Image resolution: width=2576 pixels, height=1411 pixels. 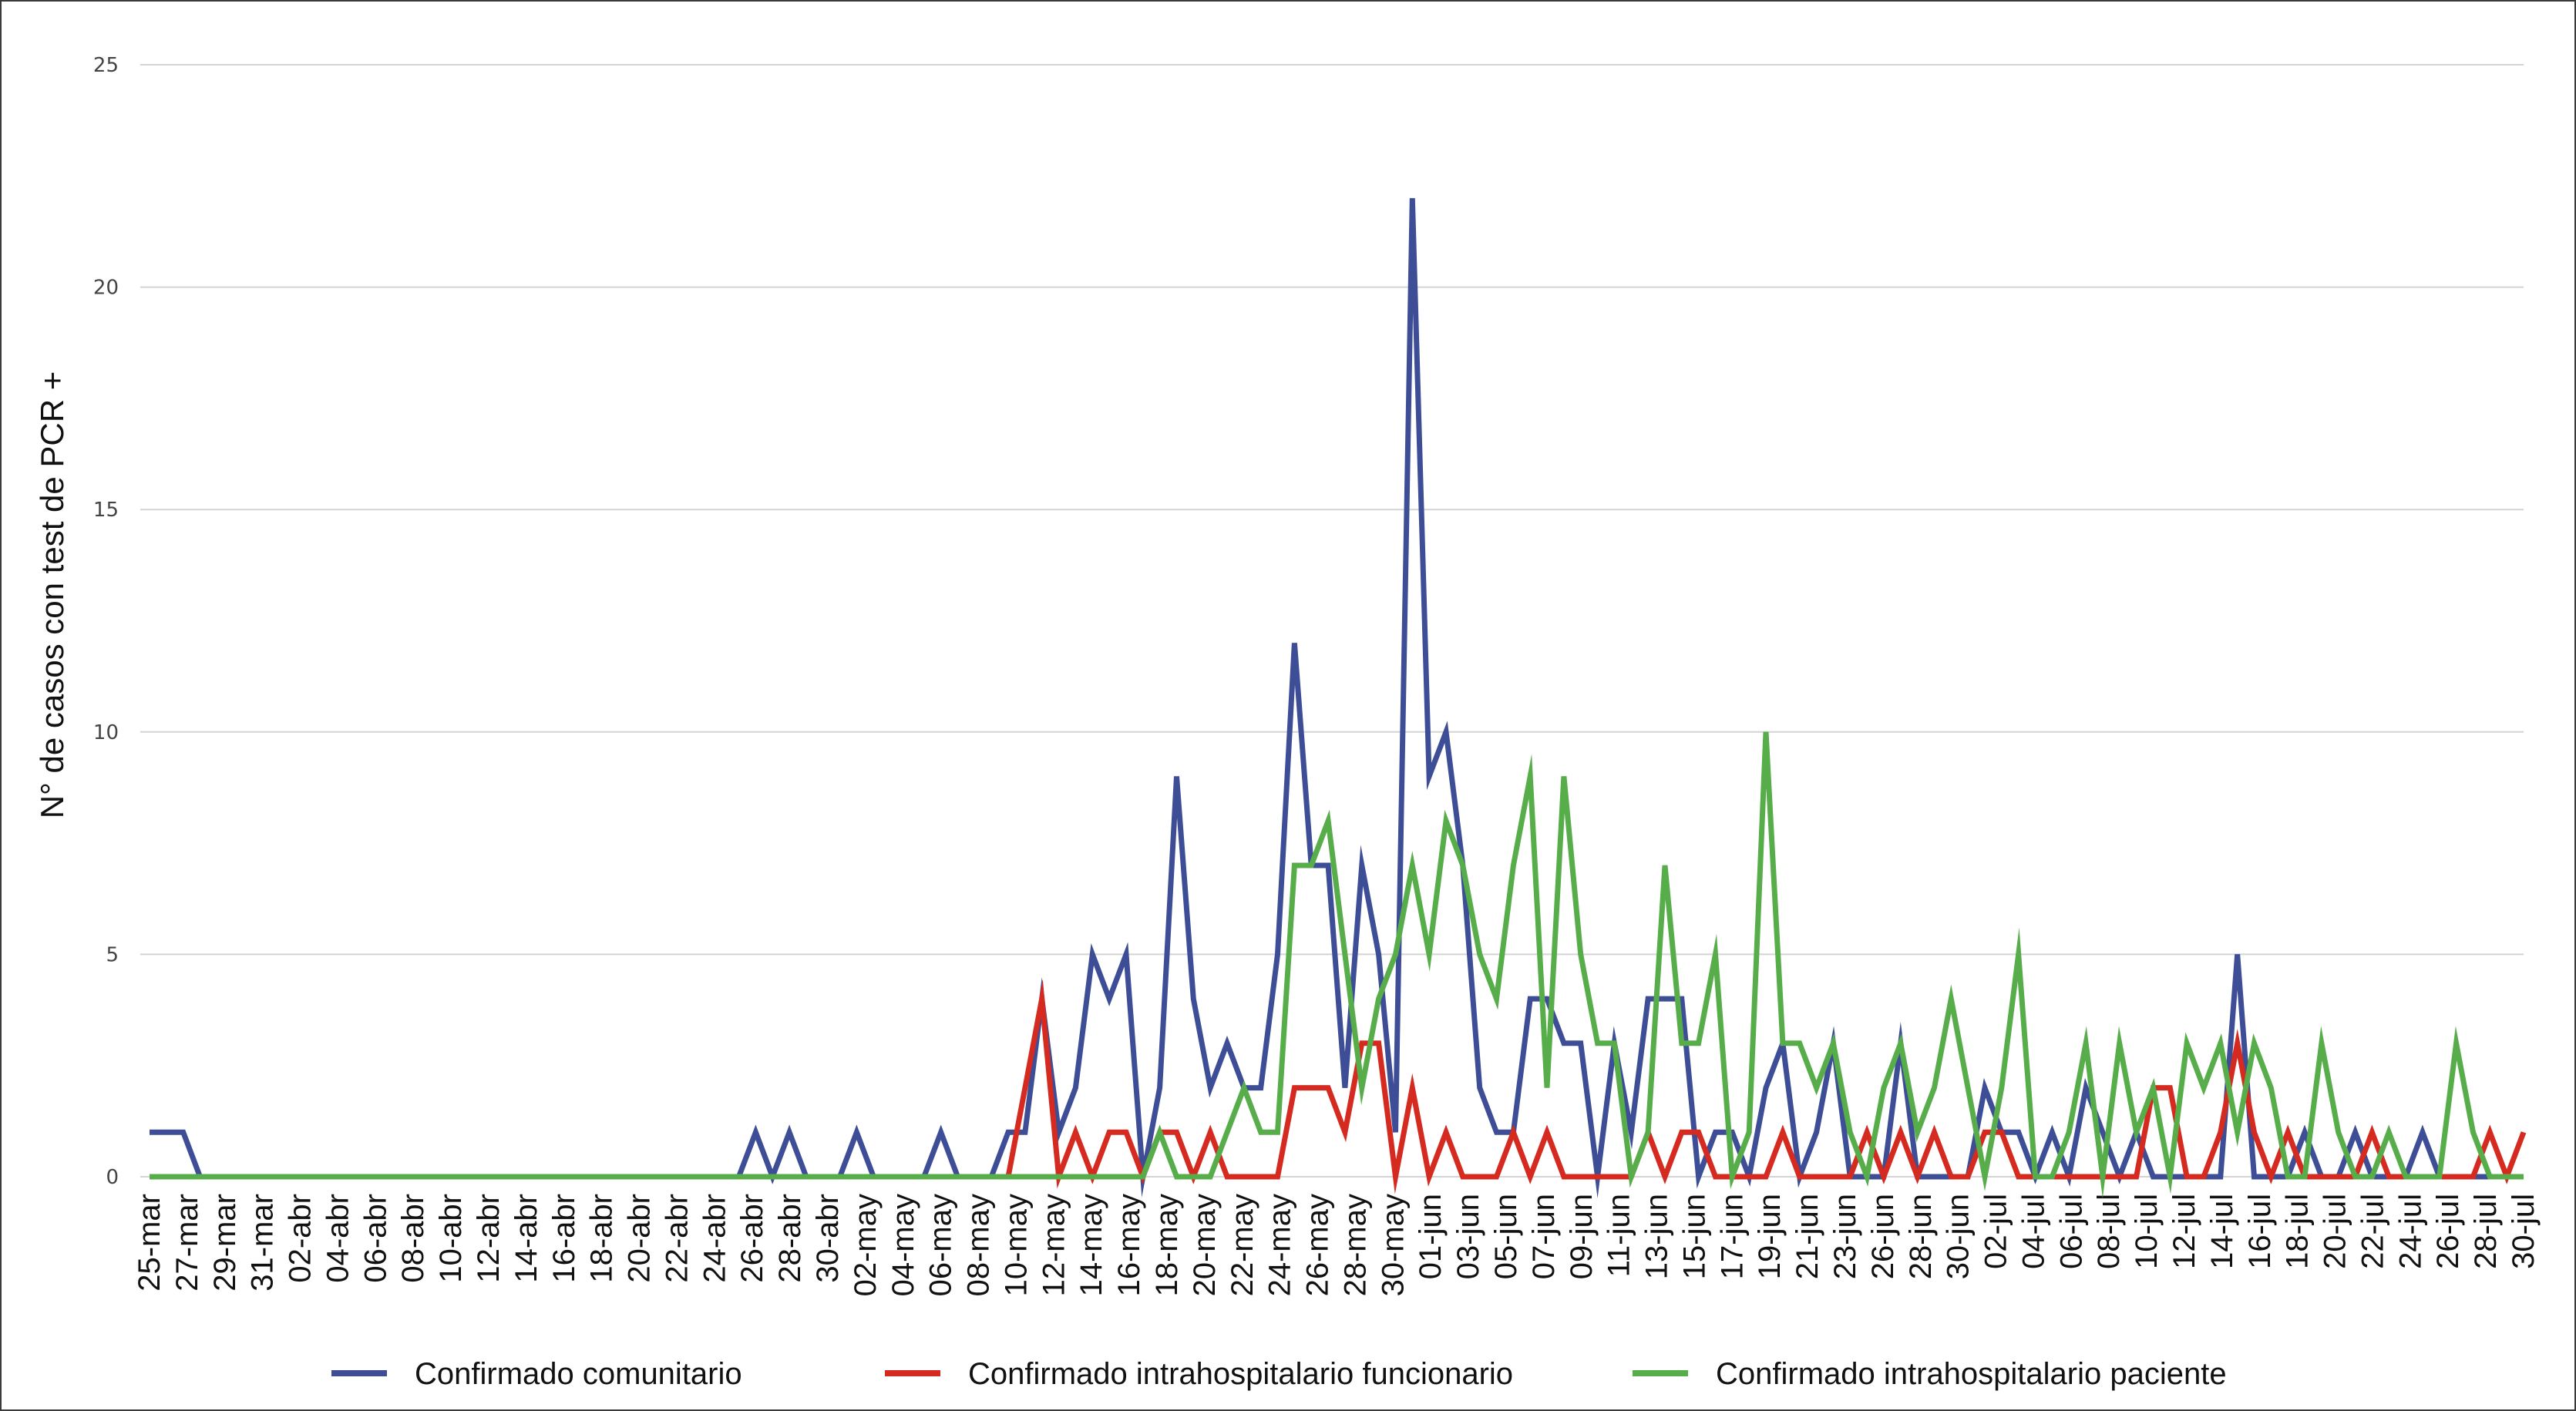 I want to click on x-tick-label: 08-jul, so click(x=2109, y=1231).